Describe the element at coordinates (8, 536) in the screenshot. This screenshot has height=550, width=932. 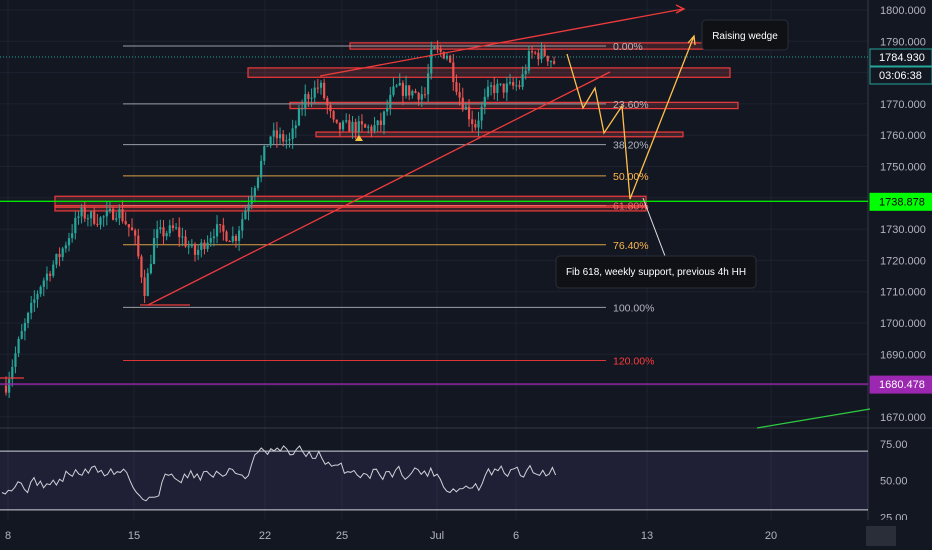
I see `time-tick-label: 8` at that location.